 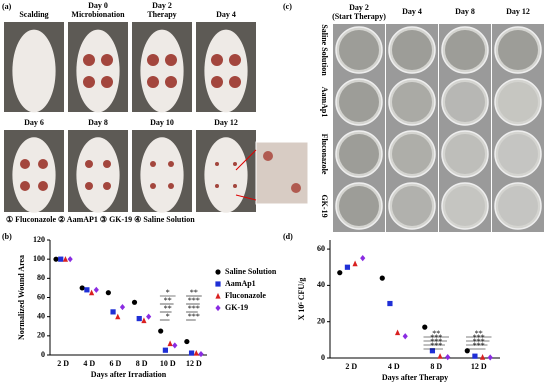 I want to click on column-title: Day 8, so click(x=465, y=11).